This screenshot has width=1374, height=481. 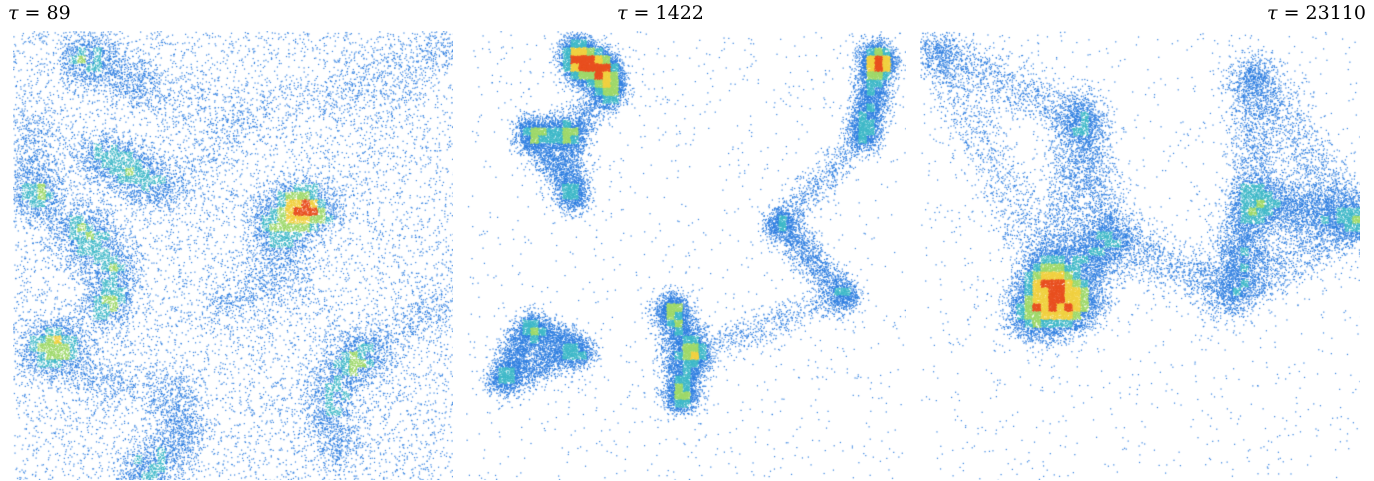 What do you see at coordinates (58, 13) in the screenshot?
I see `tau-value: 89` at bounding box center [58, 13].